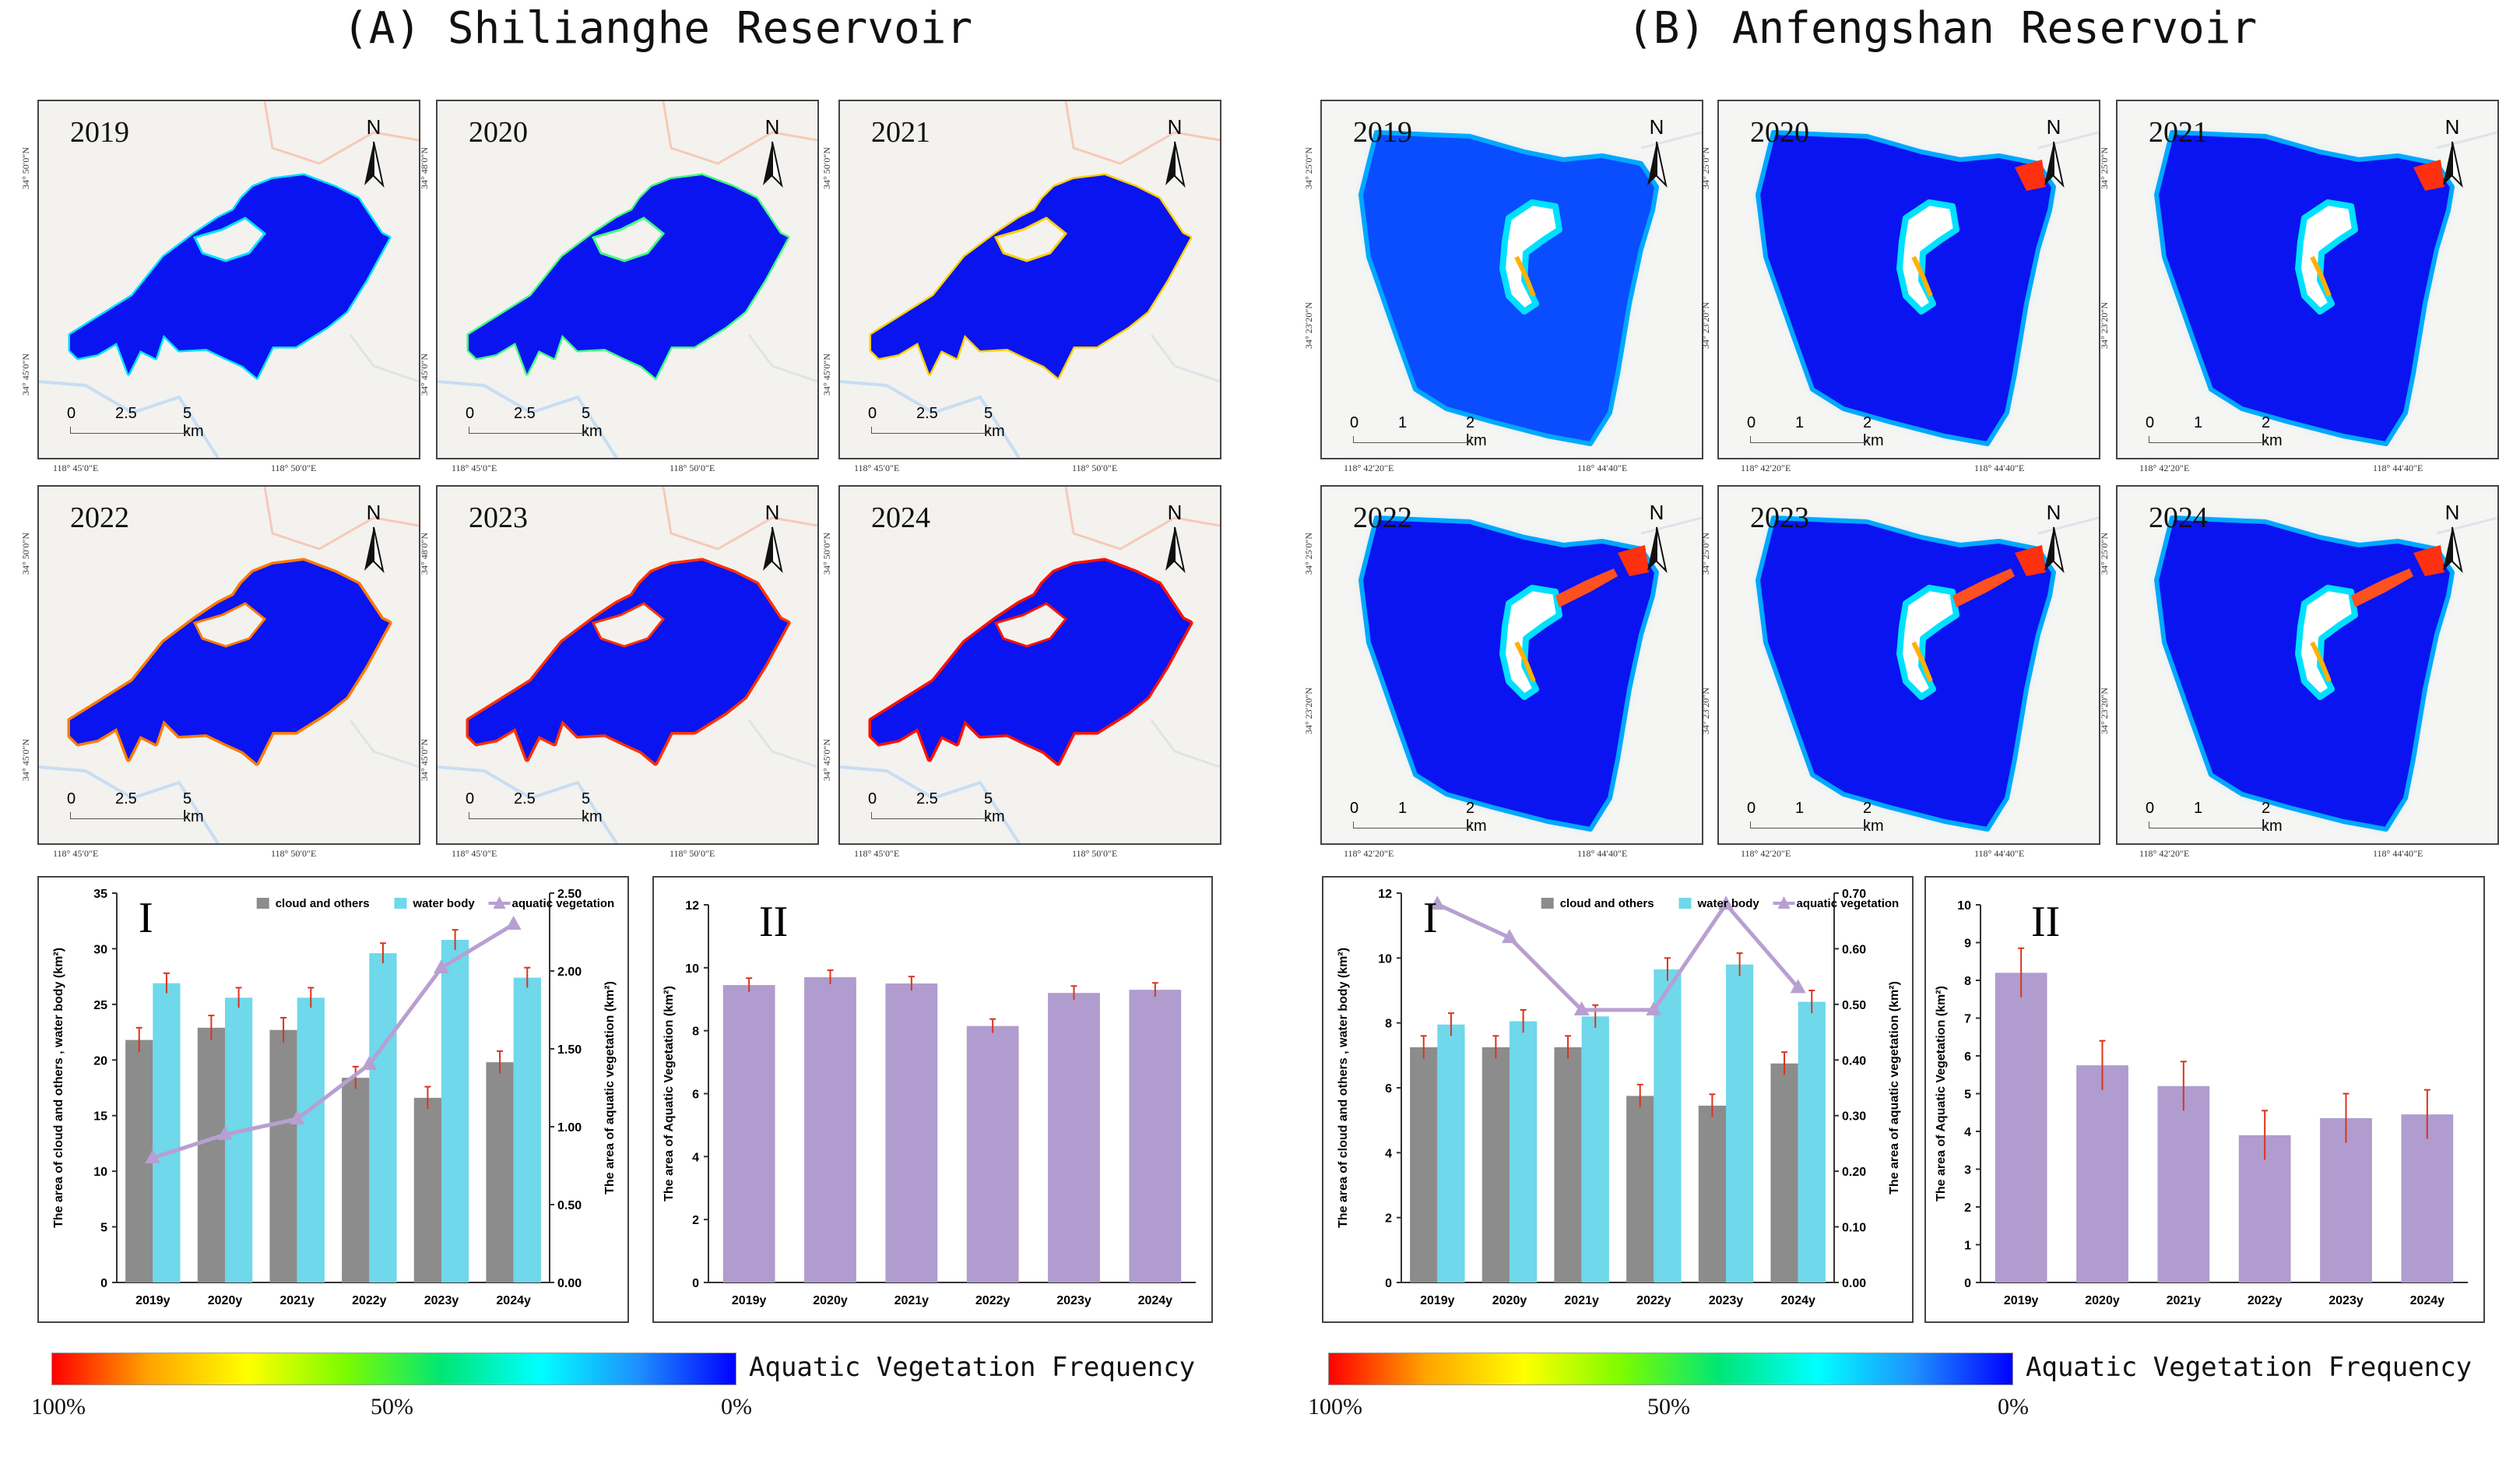 The image size is (2520, 1460). What do you see at coordinates (696, 1095) in the screenshot?
I see `y-tick-label: 6` at bounding box center [696, 1095].